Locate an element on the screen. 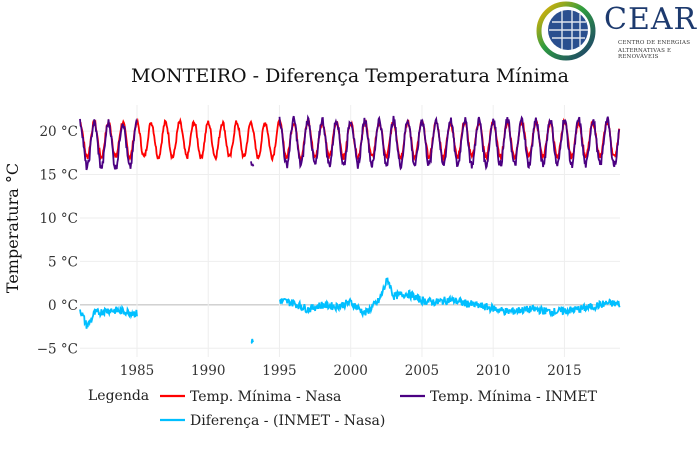 Image resolution: width=700 pixels, height=450 pixels. globe-icon is located at coordinates (566, 31).